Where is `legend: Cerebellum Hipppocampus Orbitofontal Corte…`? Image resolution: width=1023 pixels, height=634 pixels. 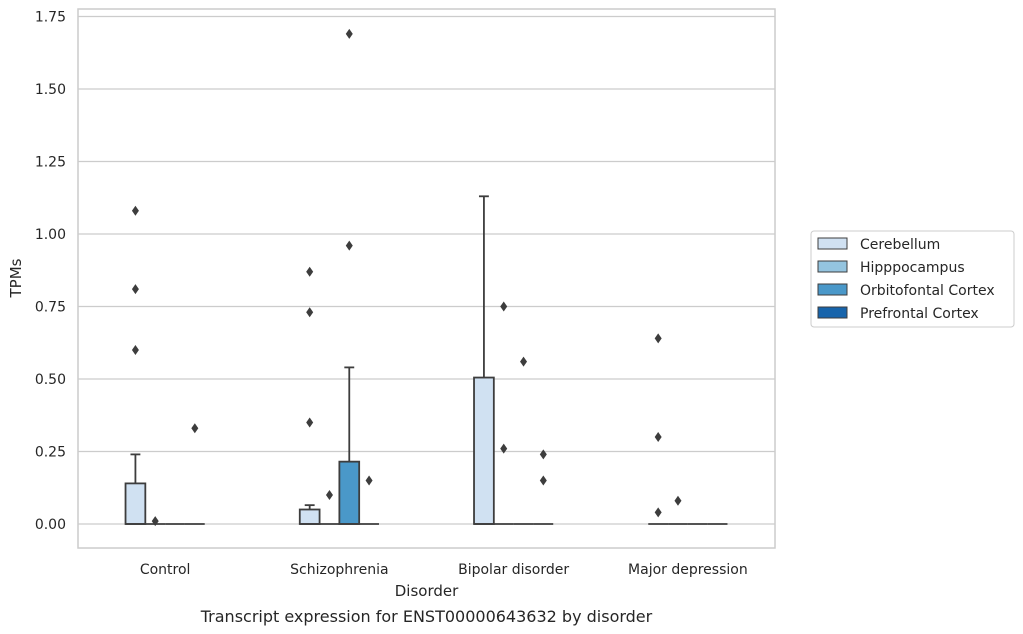 legend: Cerebellum Hipppocampus Orbitofontal Corte… is located at coordinates (912, 279).